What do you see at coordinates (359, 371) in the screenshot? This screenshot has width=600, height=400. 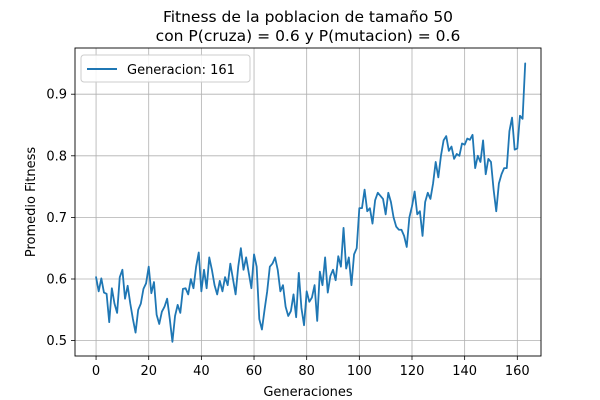 I see `x-tick-label: 100` at bounding box center [359, 371].